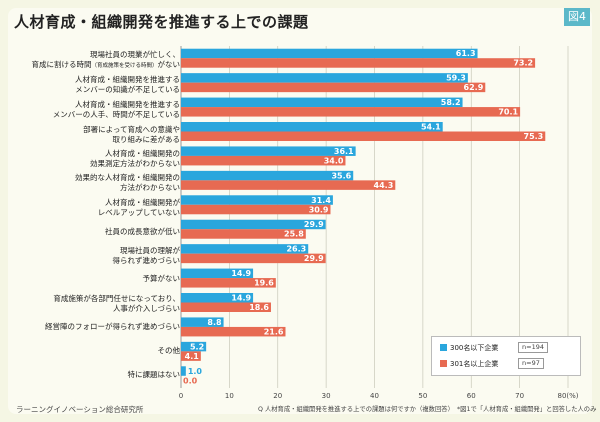 Image resolution: width=600 pixels, height=422 pixels. Describe the element at coordinates (471, 396) in the screenshot. I see `tick-label: 60` at that location.